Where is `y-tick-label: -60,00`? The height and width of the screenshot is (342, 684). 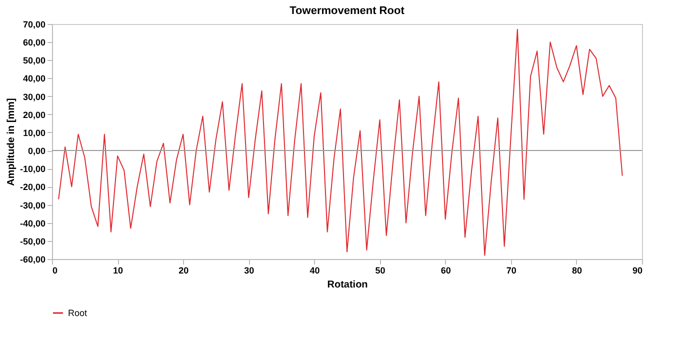 y-tick-label: -60,00 is located at coordinates (33, 259).